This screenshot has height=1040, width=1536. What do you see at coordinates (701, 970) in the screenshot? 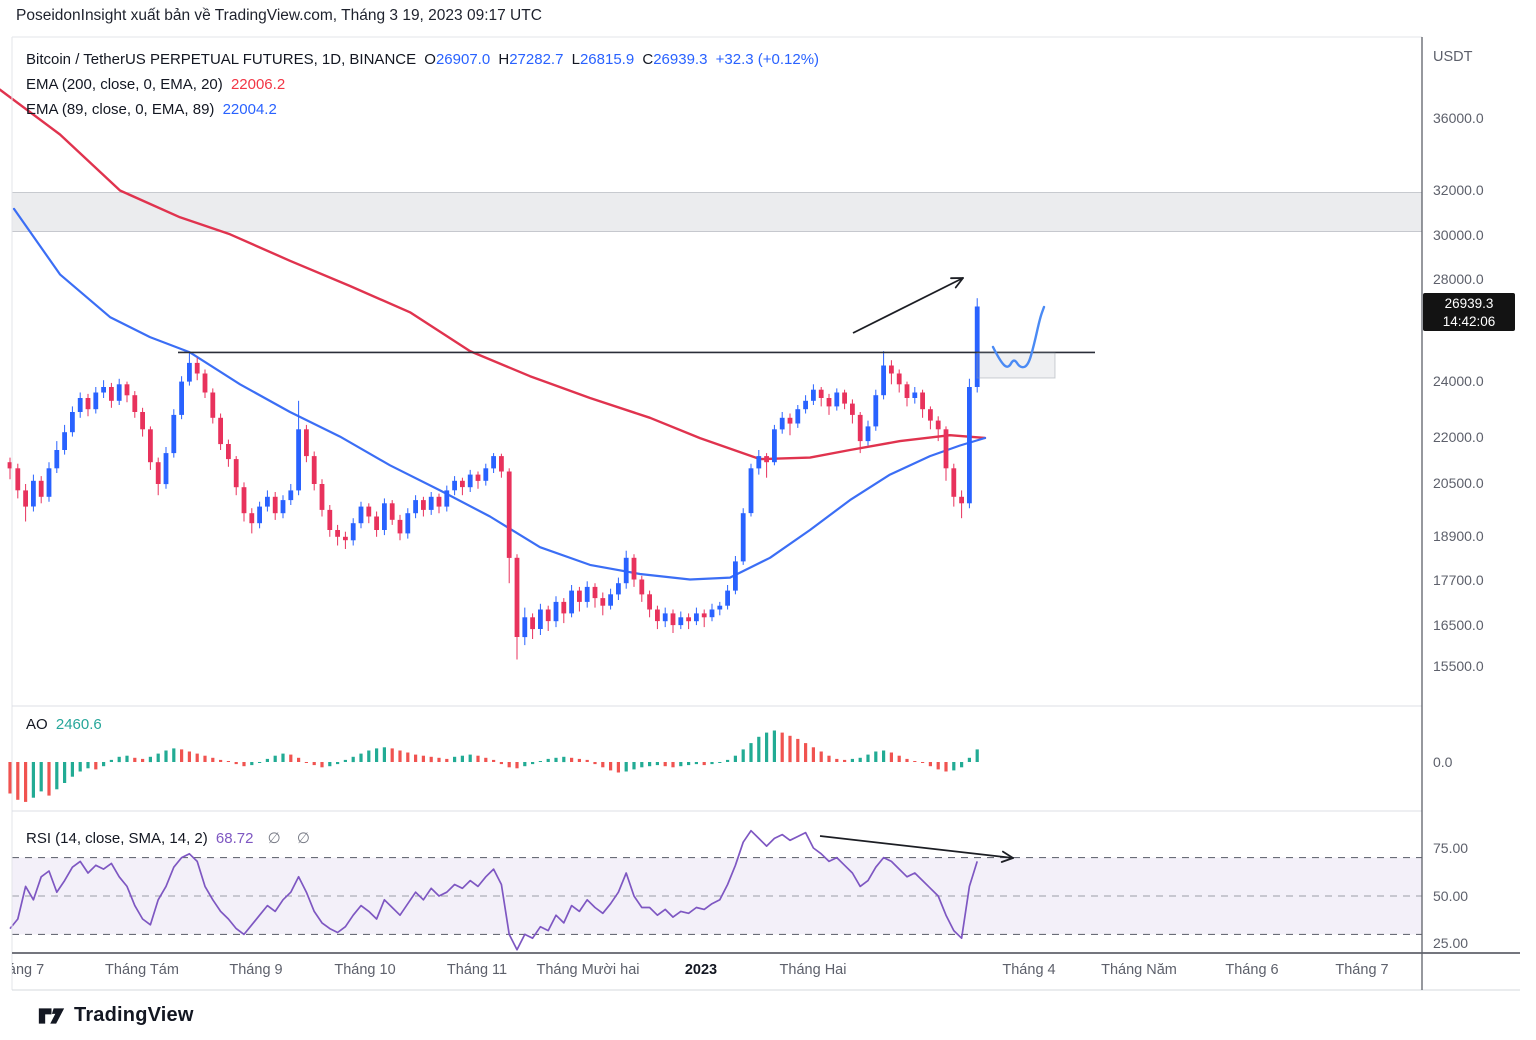
I see `time-axis-label: 2023` at bounding box center [701, 970].